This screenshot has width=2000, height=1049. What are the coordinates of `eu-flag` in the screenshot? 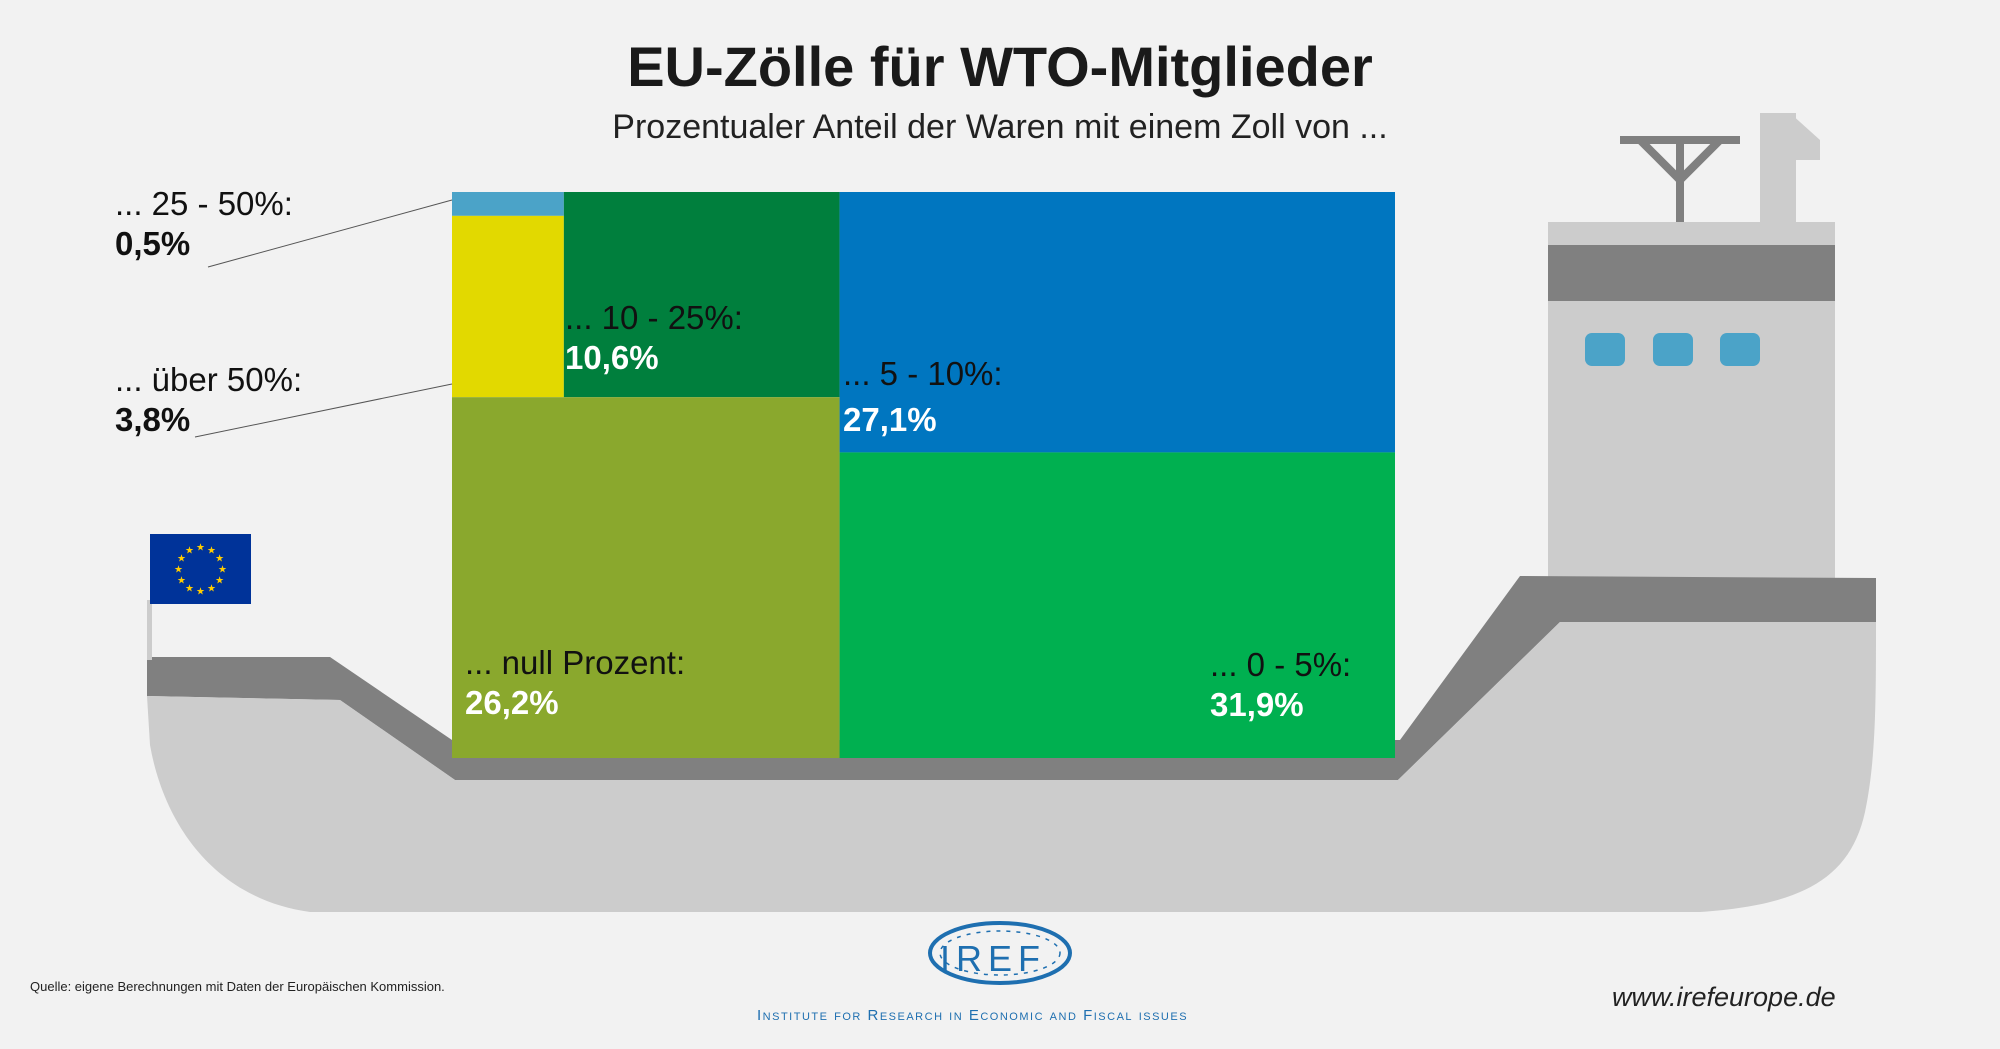 It's located at (200, 569).